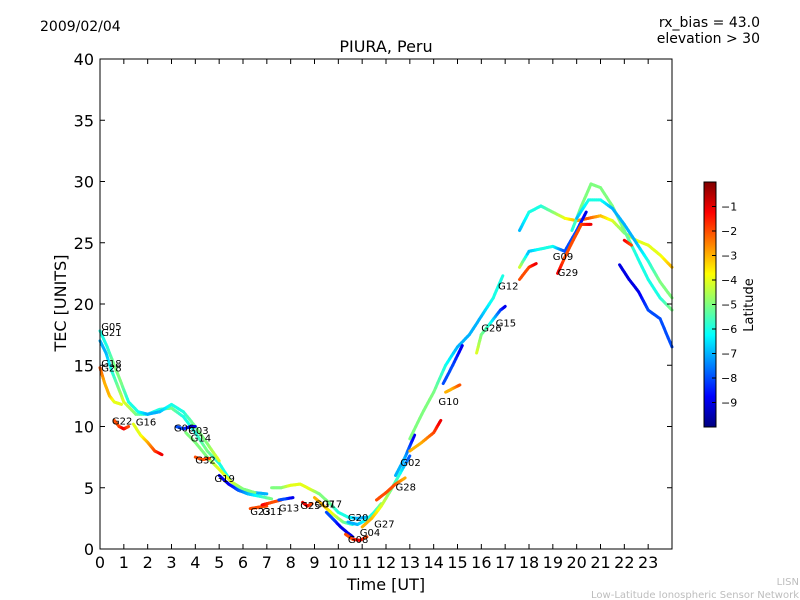 The height and width of the screenshot is (600, 800). What do you see at coordinates (788, 582) in the screenshot?
I see `footer-short: LISN` at bounding box center [788, 582].